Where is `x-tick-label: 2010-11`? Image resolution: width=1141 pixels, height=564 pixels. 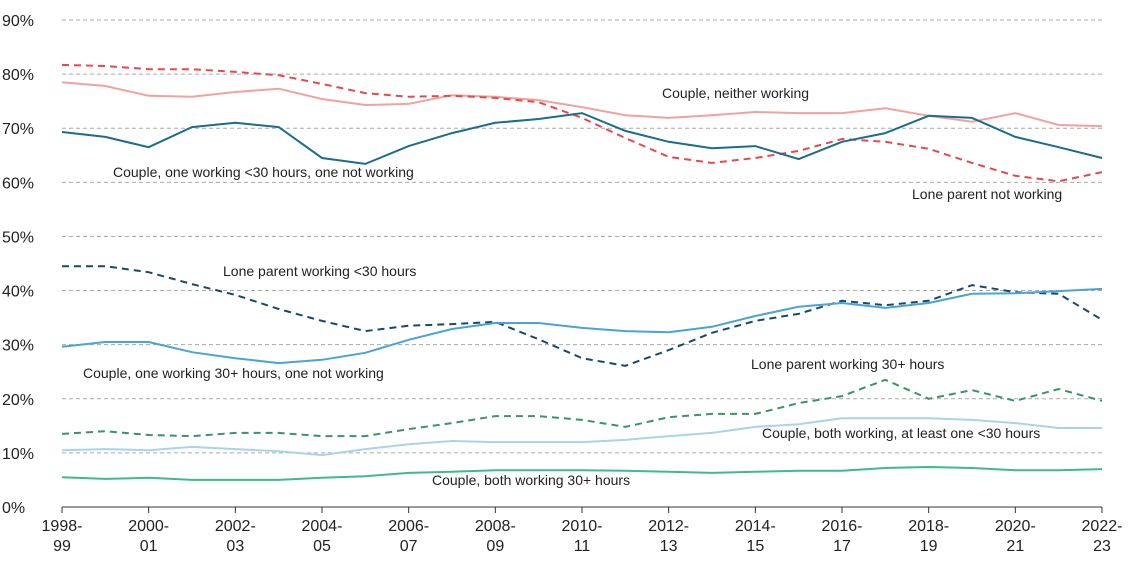 x-tick-label: 2010-11 is located at coordinates (582, 536).